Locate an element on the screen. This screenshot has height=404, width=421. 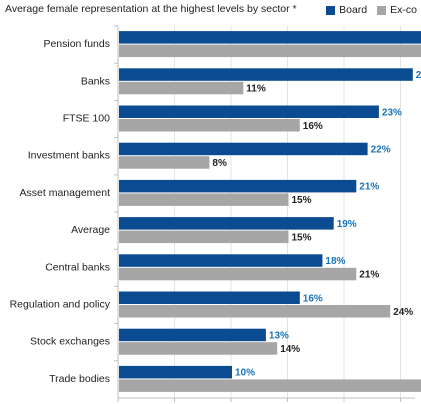
data-label-board: 10% is located at coordinates (245, 373).